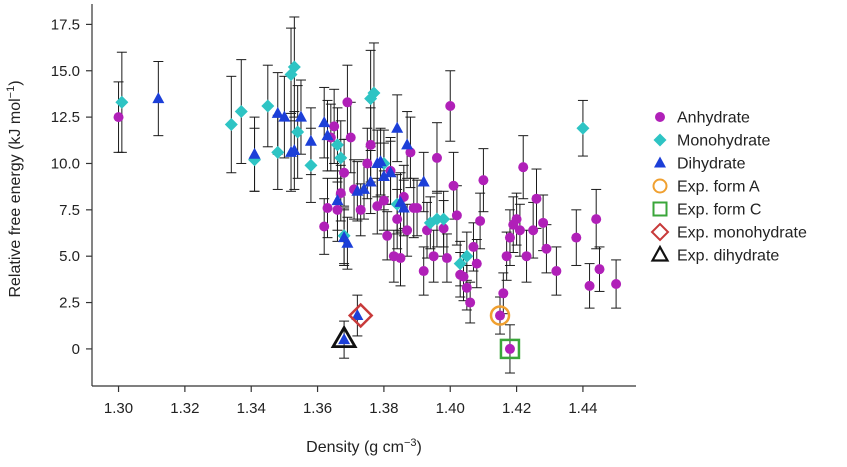  What do you see at coordinates (713, 118) in the screenshot?
I see `legend-label: Anhydrate` at bounding box center [713, 118].